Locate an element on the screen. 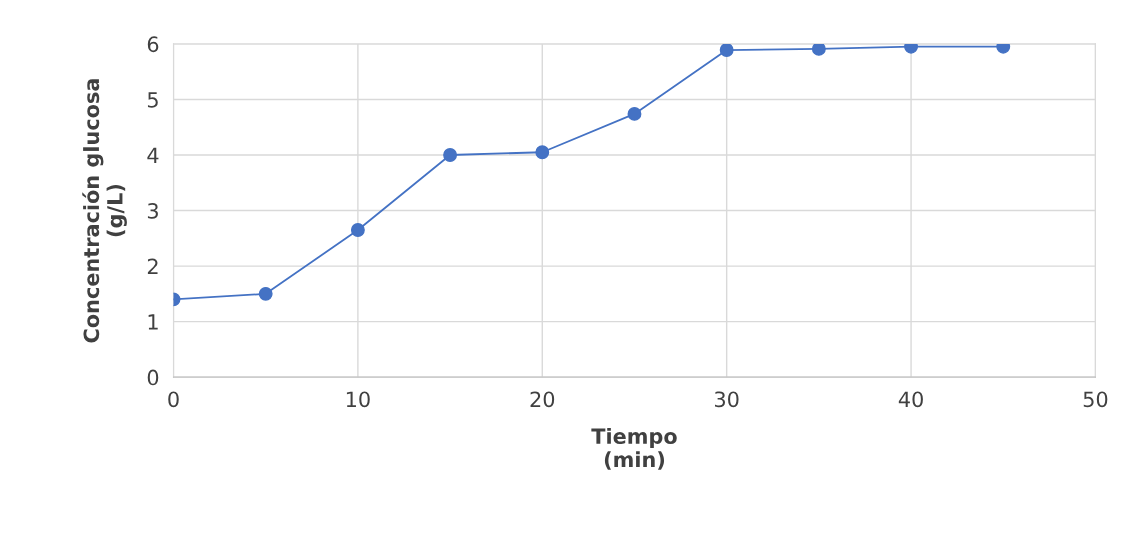 This screenshot has height=549, width=1134. y-tick-label: 5 is located at coordinates (152, 100).